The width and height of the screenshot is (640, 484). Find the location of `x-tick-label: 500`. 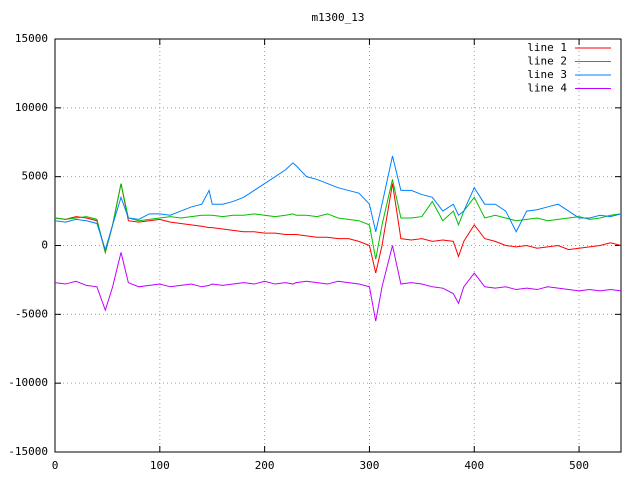

x-tick-label: 500 is located at coordinates (579, 465).